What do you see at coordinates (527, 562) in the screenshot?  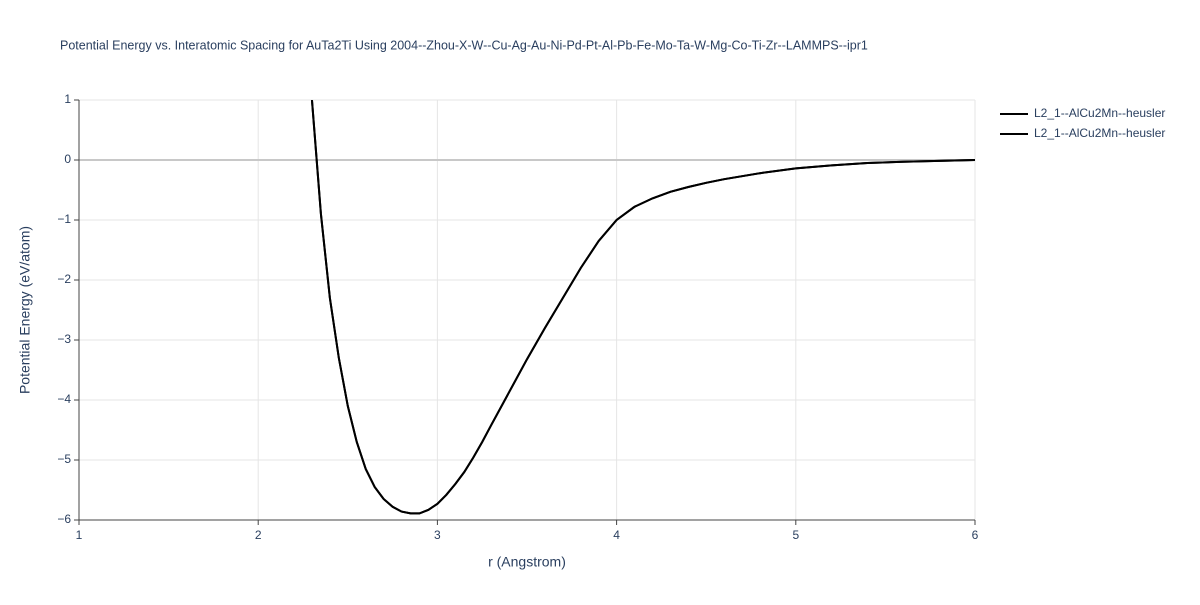 I see `x-axis-title: r (Angstrom)` at bounding box center [527, 562].